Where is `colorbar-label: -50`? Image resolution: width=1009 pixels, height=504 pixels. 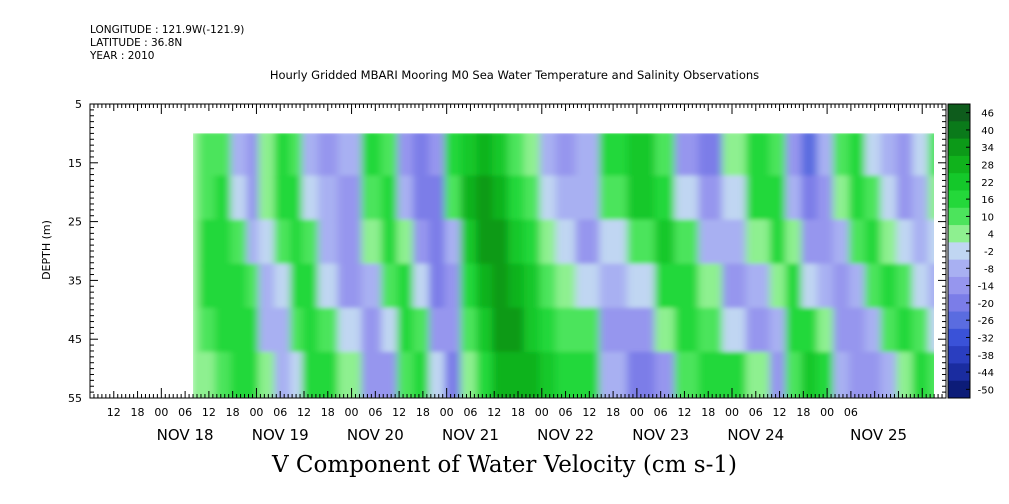 colorbar-label: -50 is located at coordinates (986, 390).